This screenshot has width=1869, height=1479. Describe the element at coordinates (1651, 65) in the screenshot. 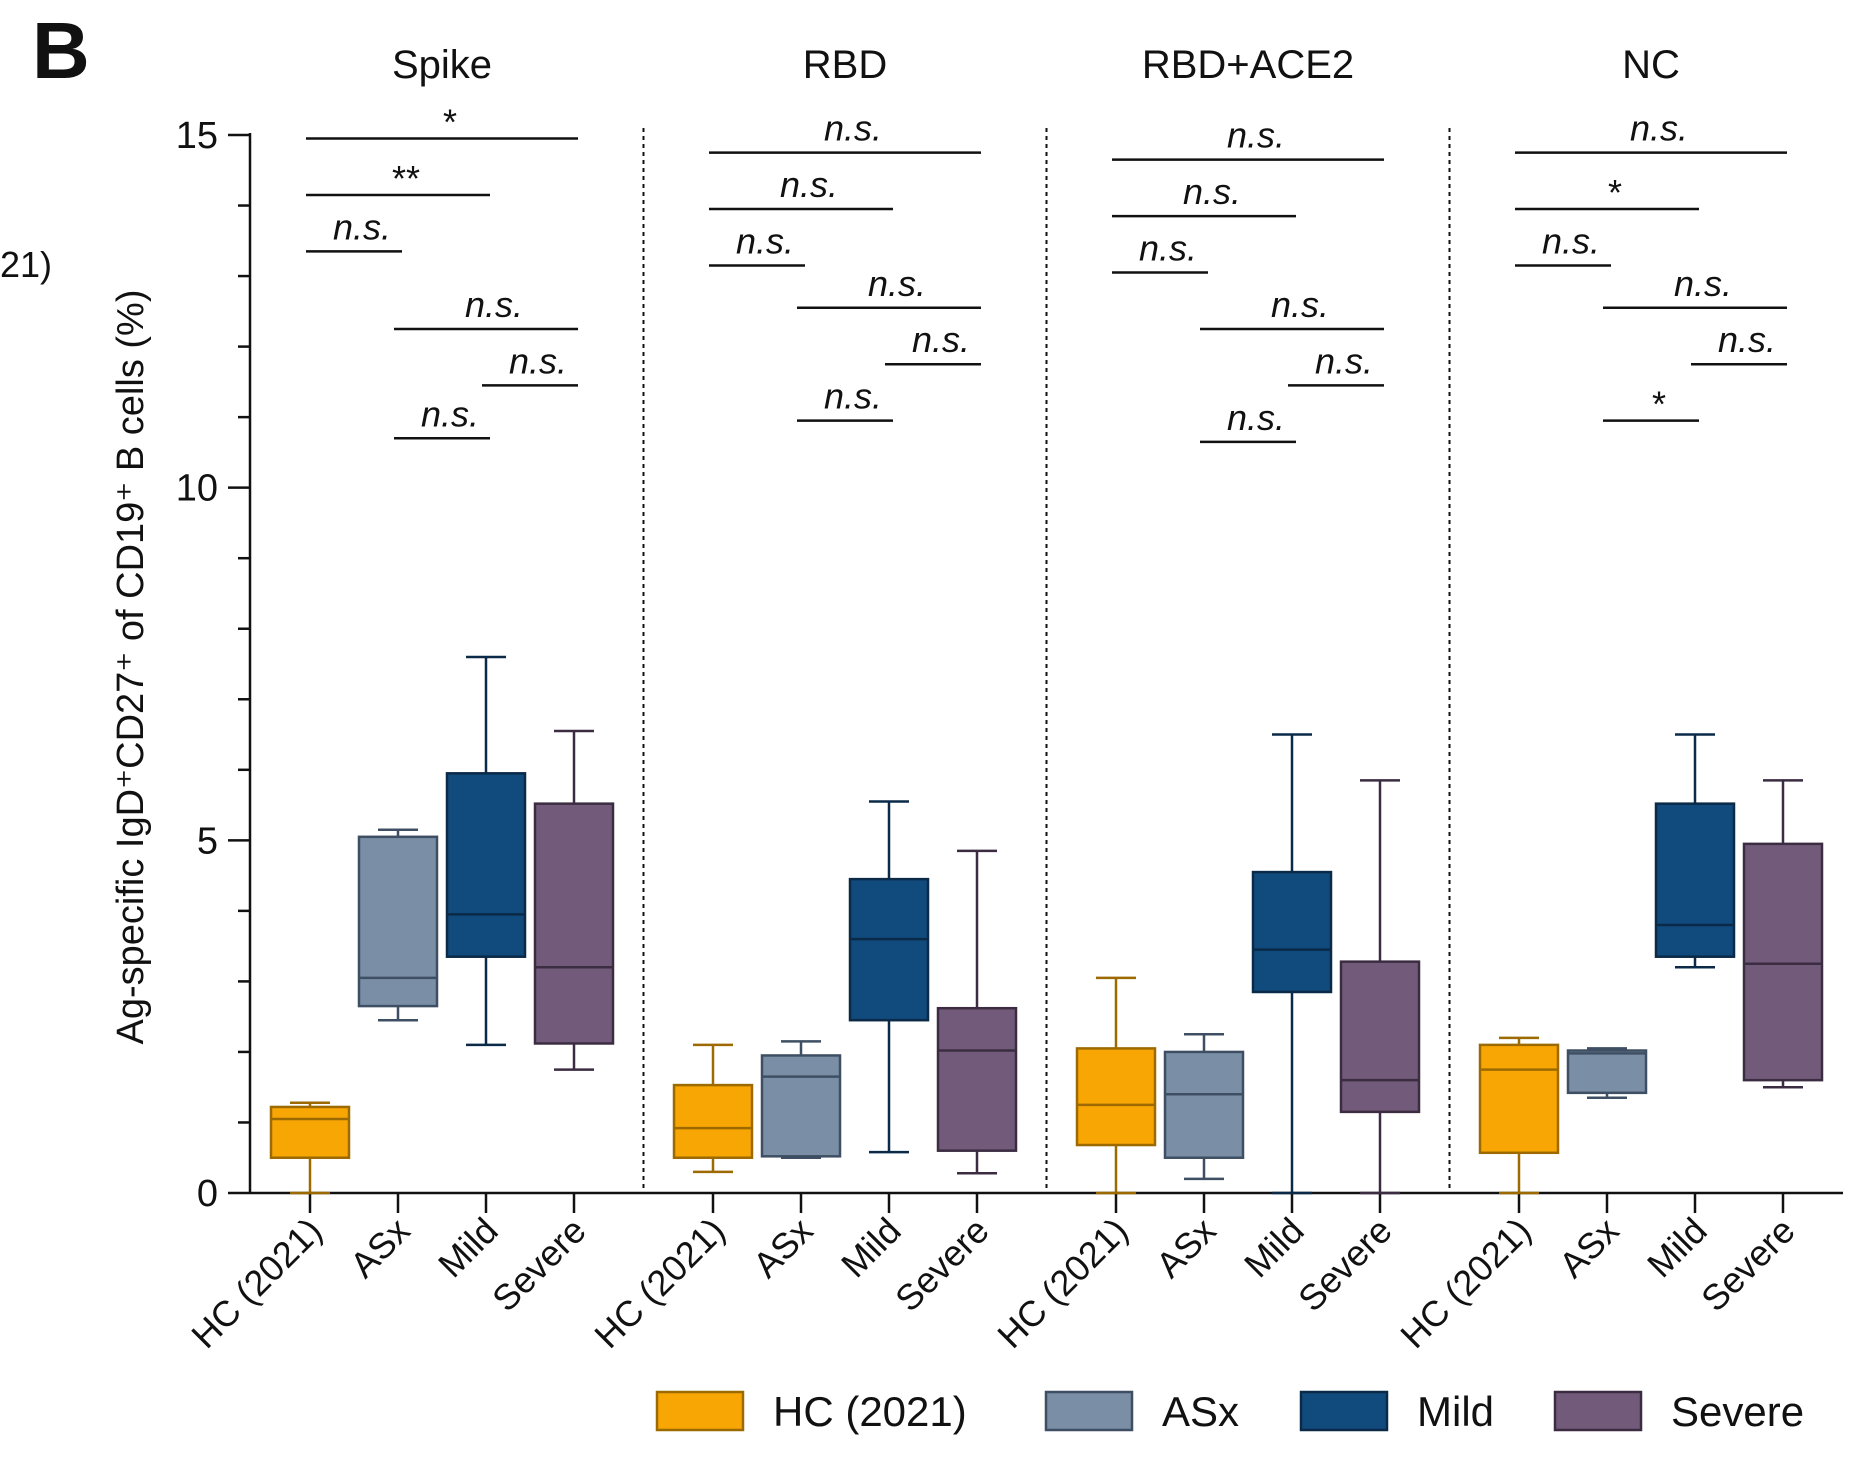

I see `panel-title: NC` at that location.